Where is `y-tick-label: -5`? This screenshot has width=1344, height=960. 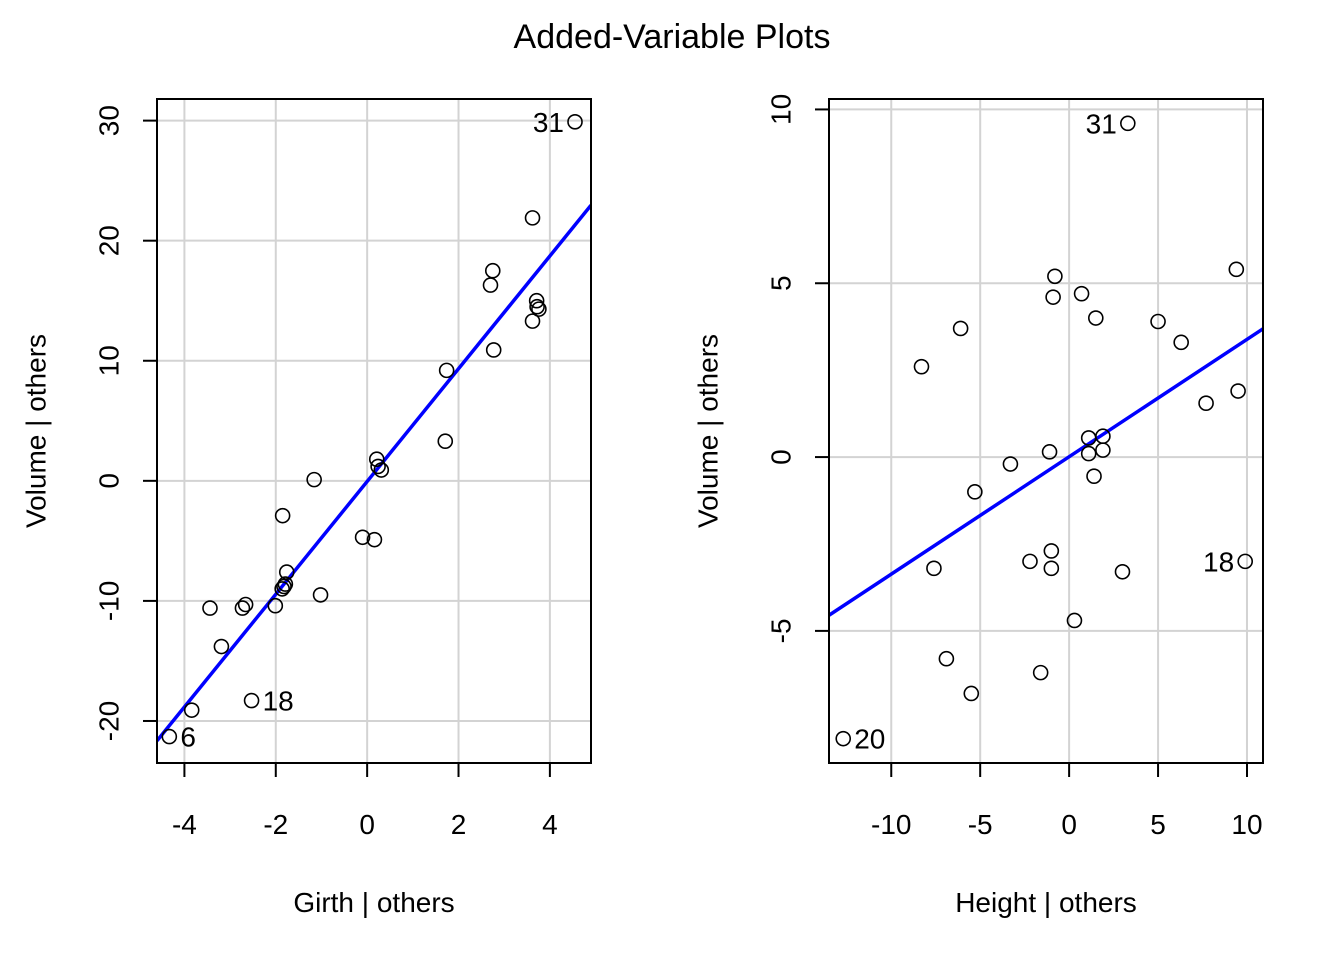
y-tick-label: -5 is located at coordinates (781, 630).